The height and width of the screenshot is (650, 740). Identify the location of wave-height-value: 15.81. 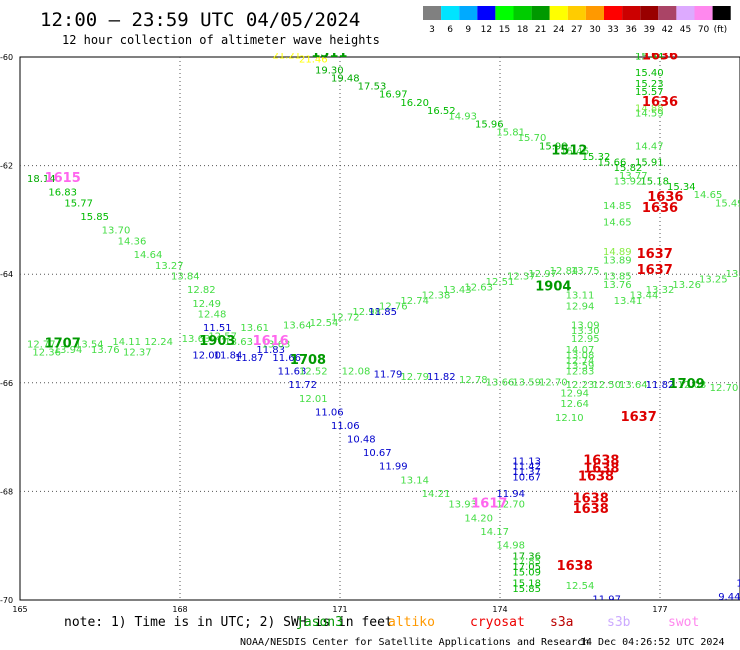
(510, 133).